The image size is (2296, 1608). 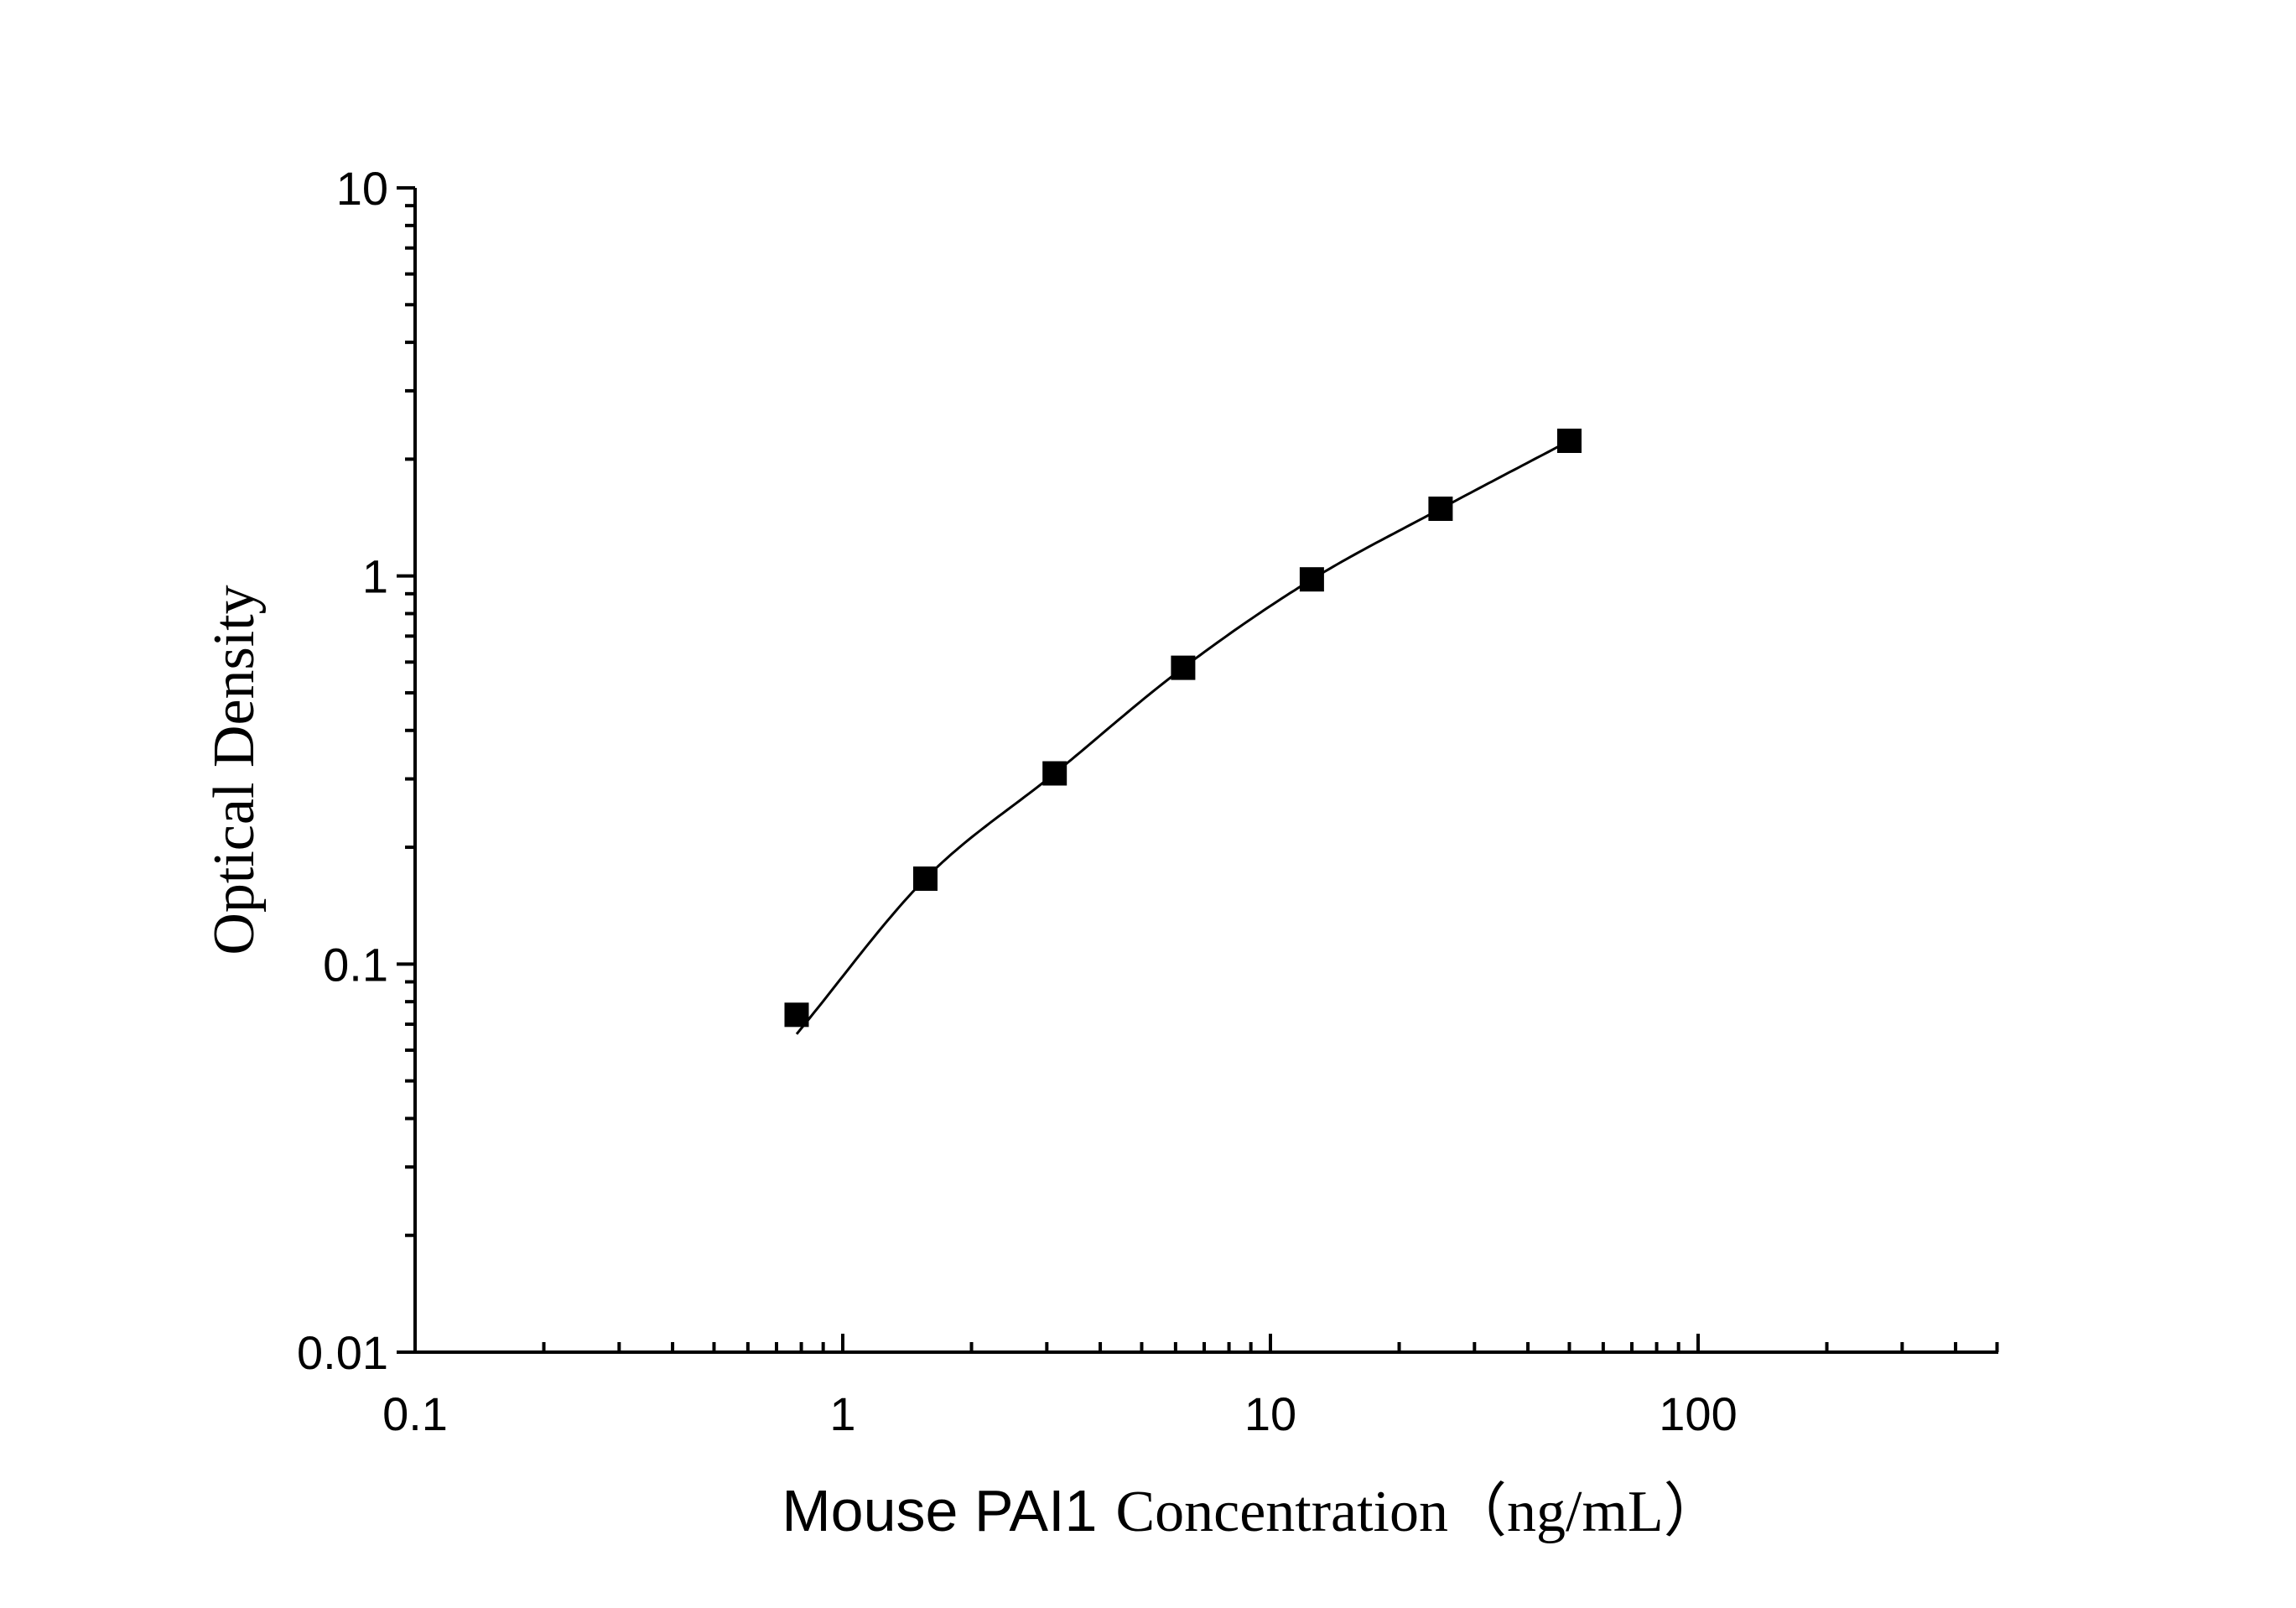 I want to click on fit-curve-layer, so click(x=1183, y=737).